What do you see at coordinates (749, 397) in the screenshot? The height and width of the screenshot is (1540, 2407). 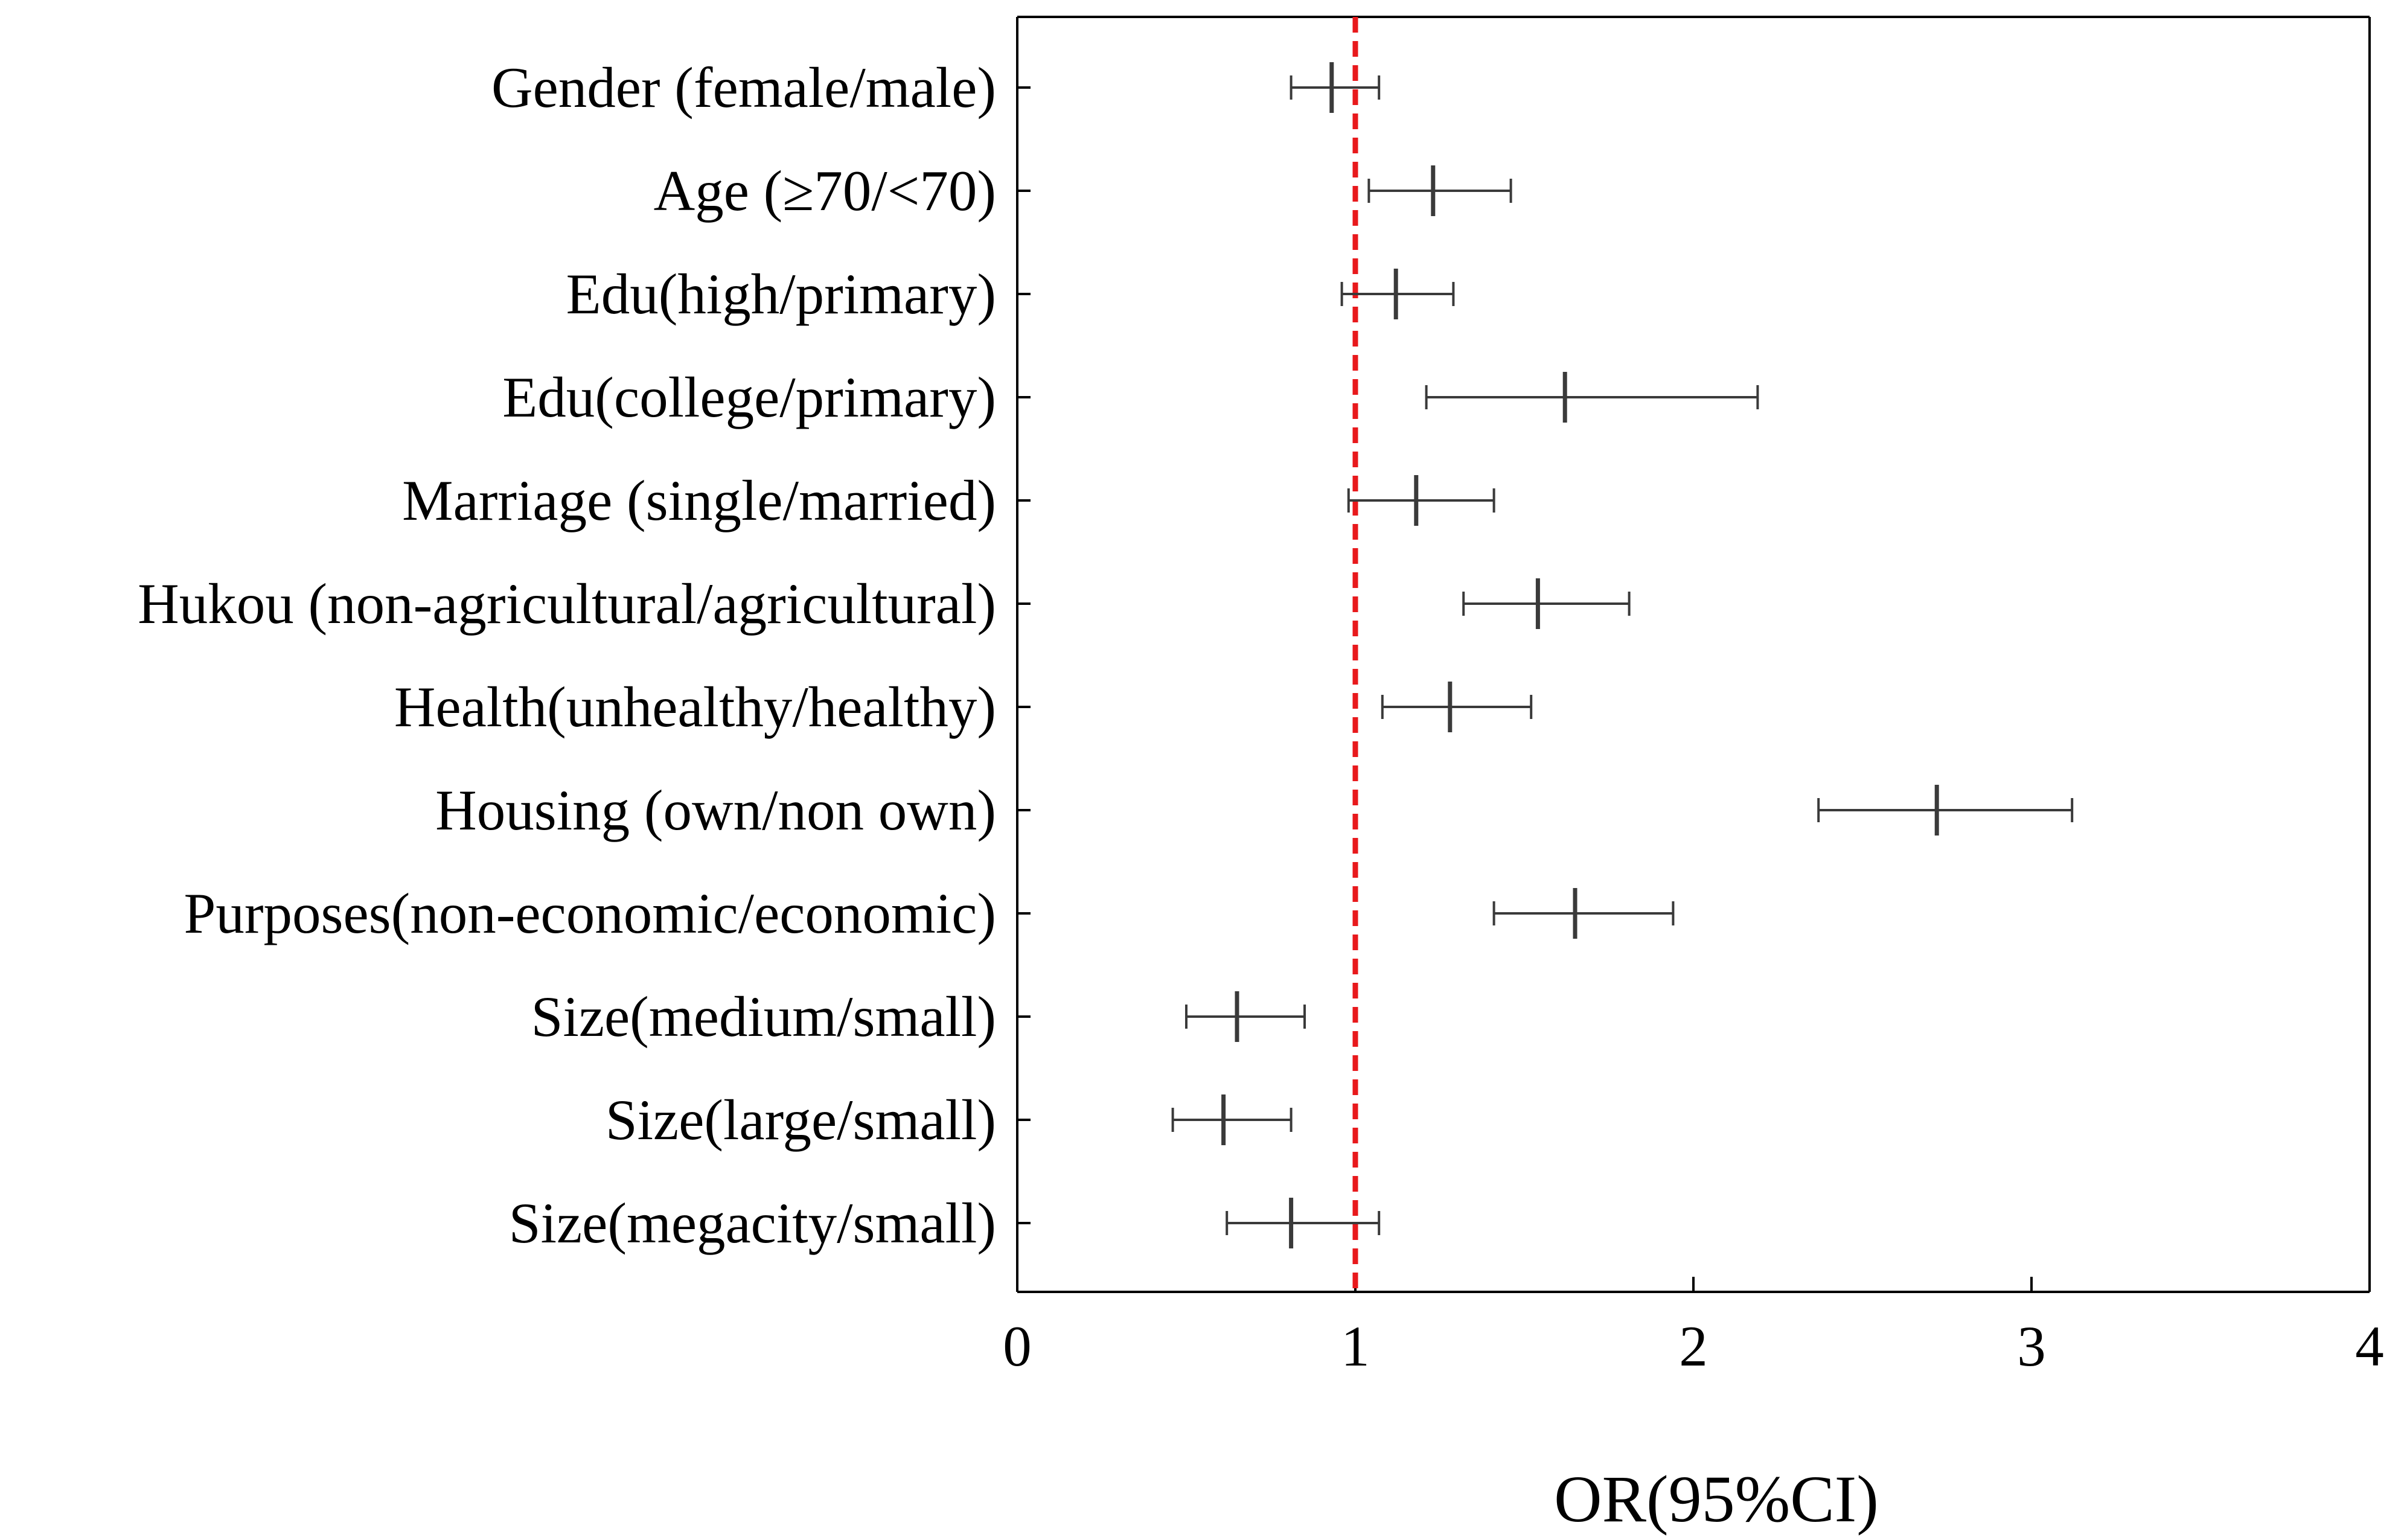 I see `category-label: Edu(college/primary)` at bounding box center [749, 397].